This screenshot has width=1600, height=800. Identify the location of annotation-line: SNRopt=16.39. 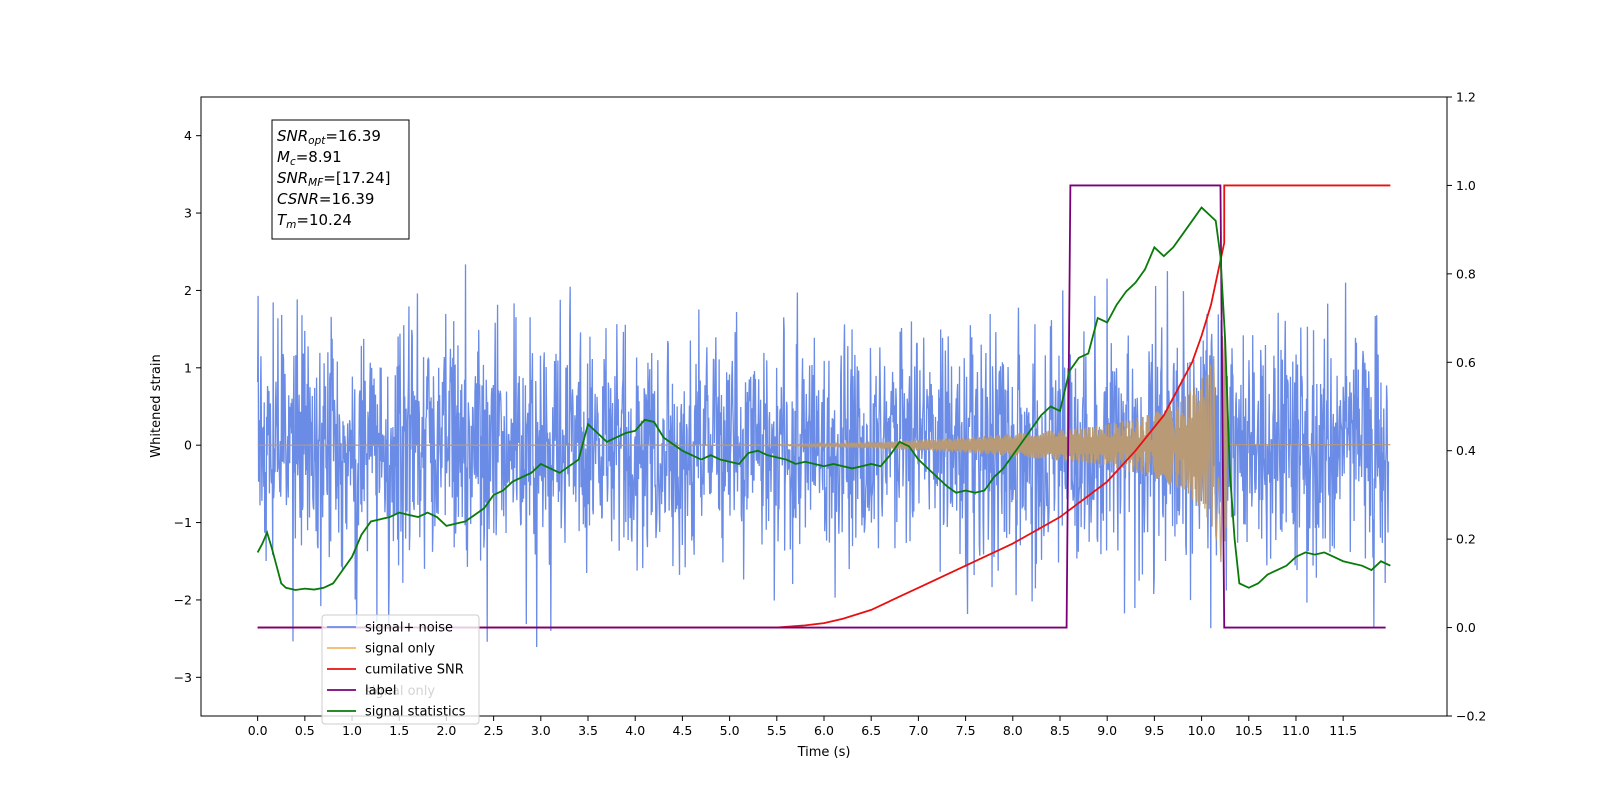
(329, 137).